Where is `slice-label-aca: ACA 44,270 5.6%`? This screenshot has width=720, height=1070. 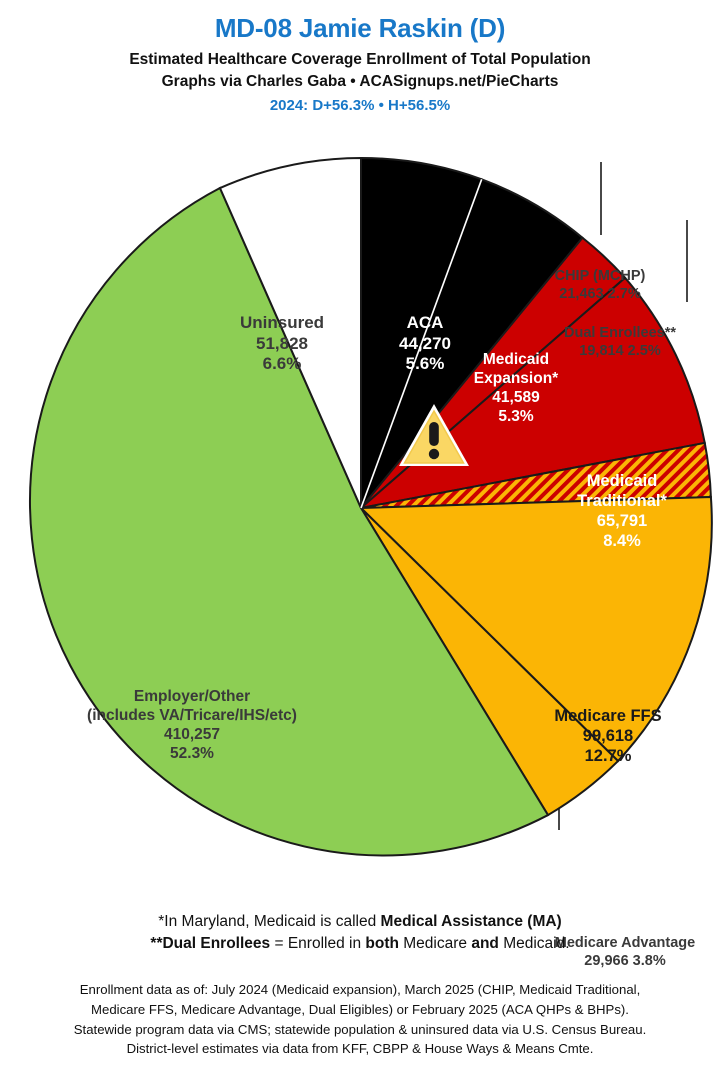 slice-label-aca: ACA 44,270 5.6% is located at coordinates (425, 344).